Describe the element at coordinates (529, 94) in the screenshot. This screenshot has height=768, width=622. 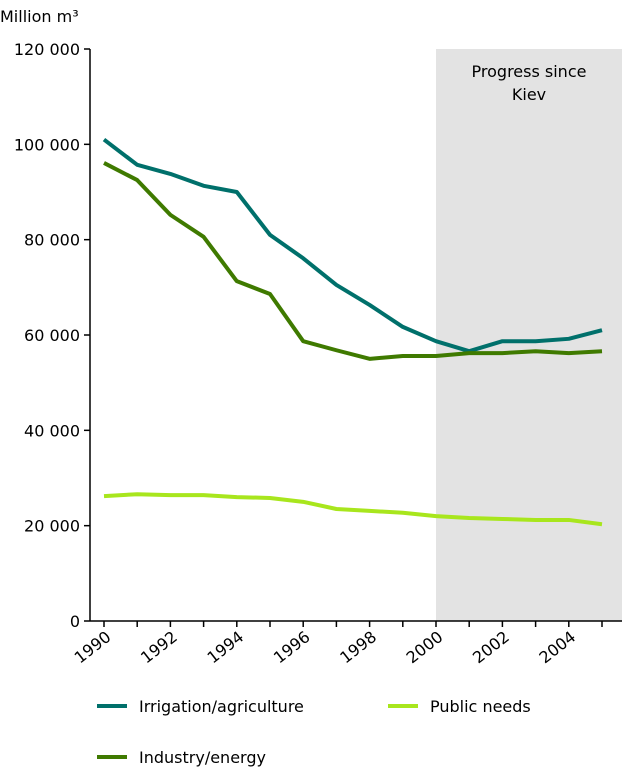
I see `region-label-line2: Kiev` at that location.